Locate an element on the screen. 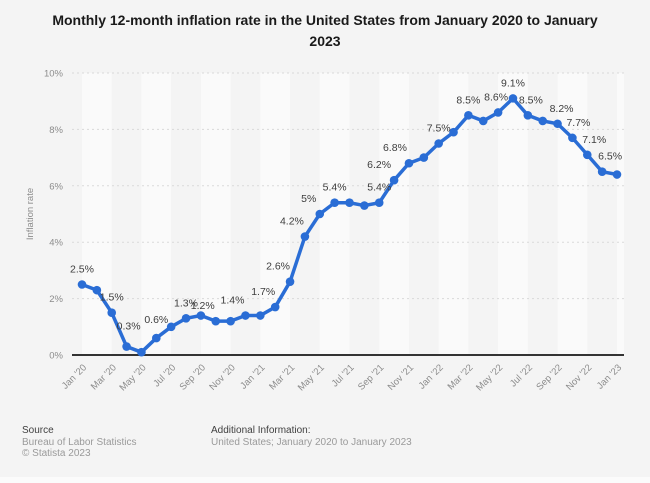 The height and width of the screenshot is (483, 650). x-tick-label: Jan '22 is located at coordinates (431, 376).